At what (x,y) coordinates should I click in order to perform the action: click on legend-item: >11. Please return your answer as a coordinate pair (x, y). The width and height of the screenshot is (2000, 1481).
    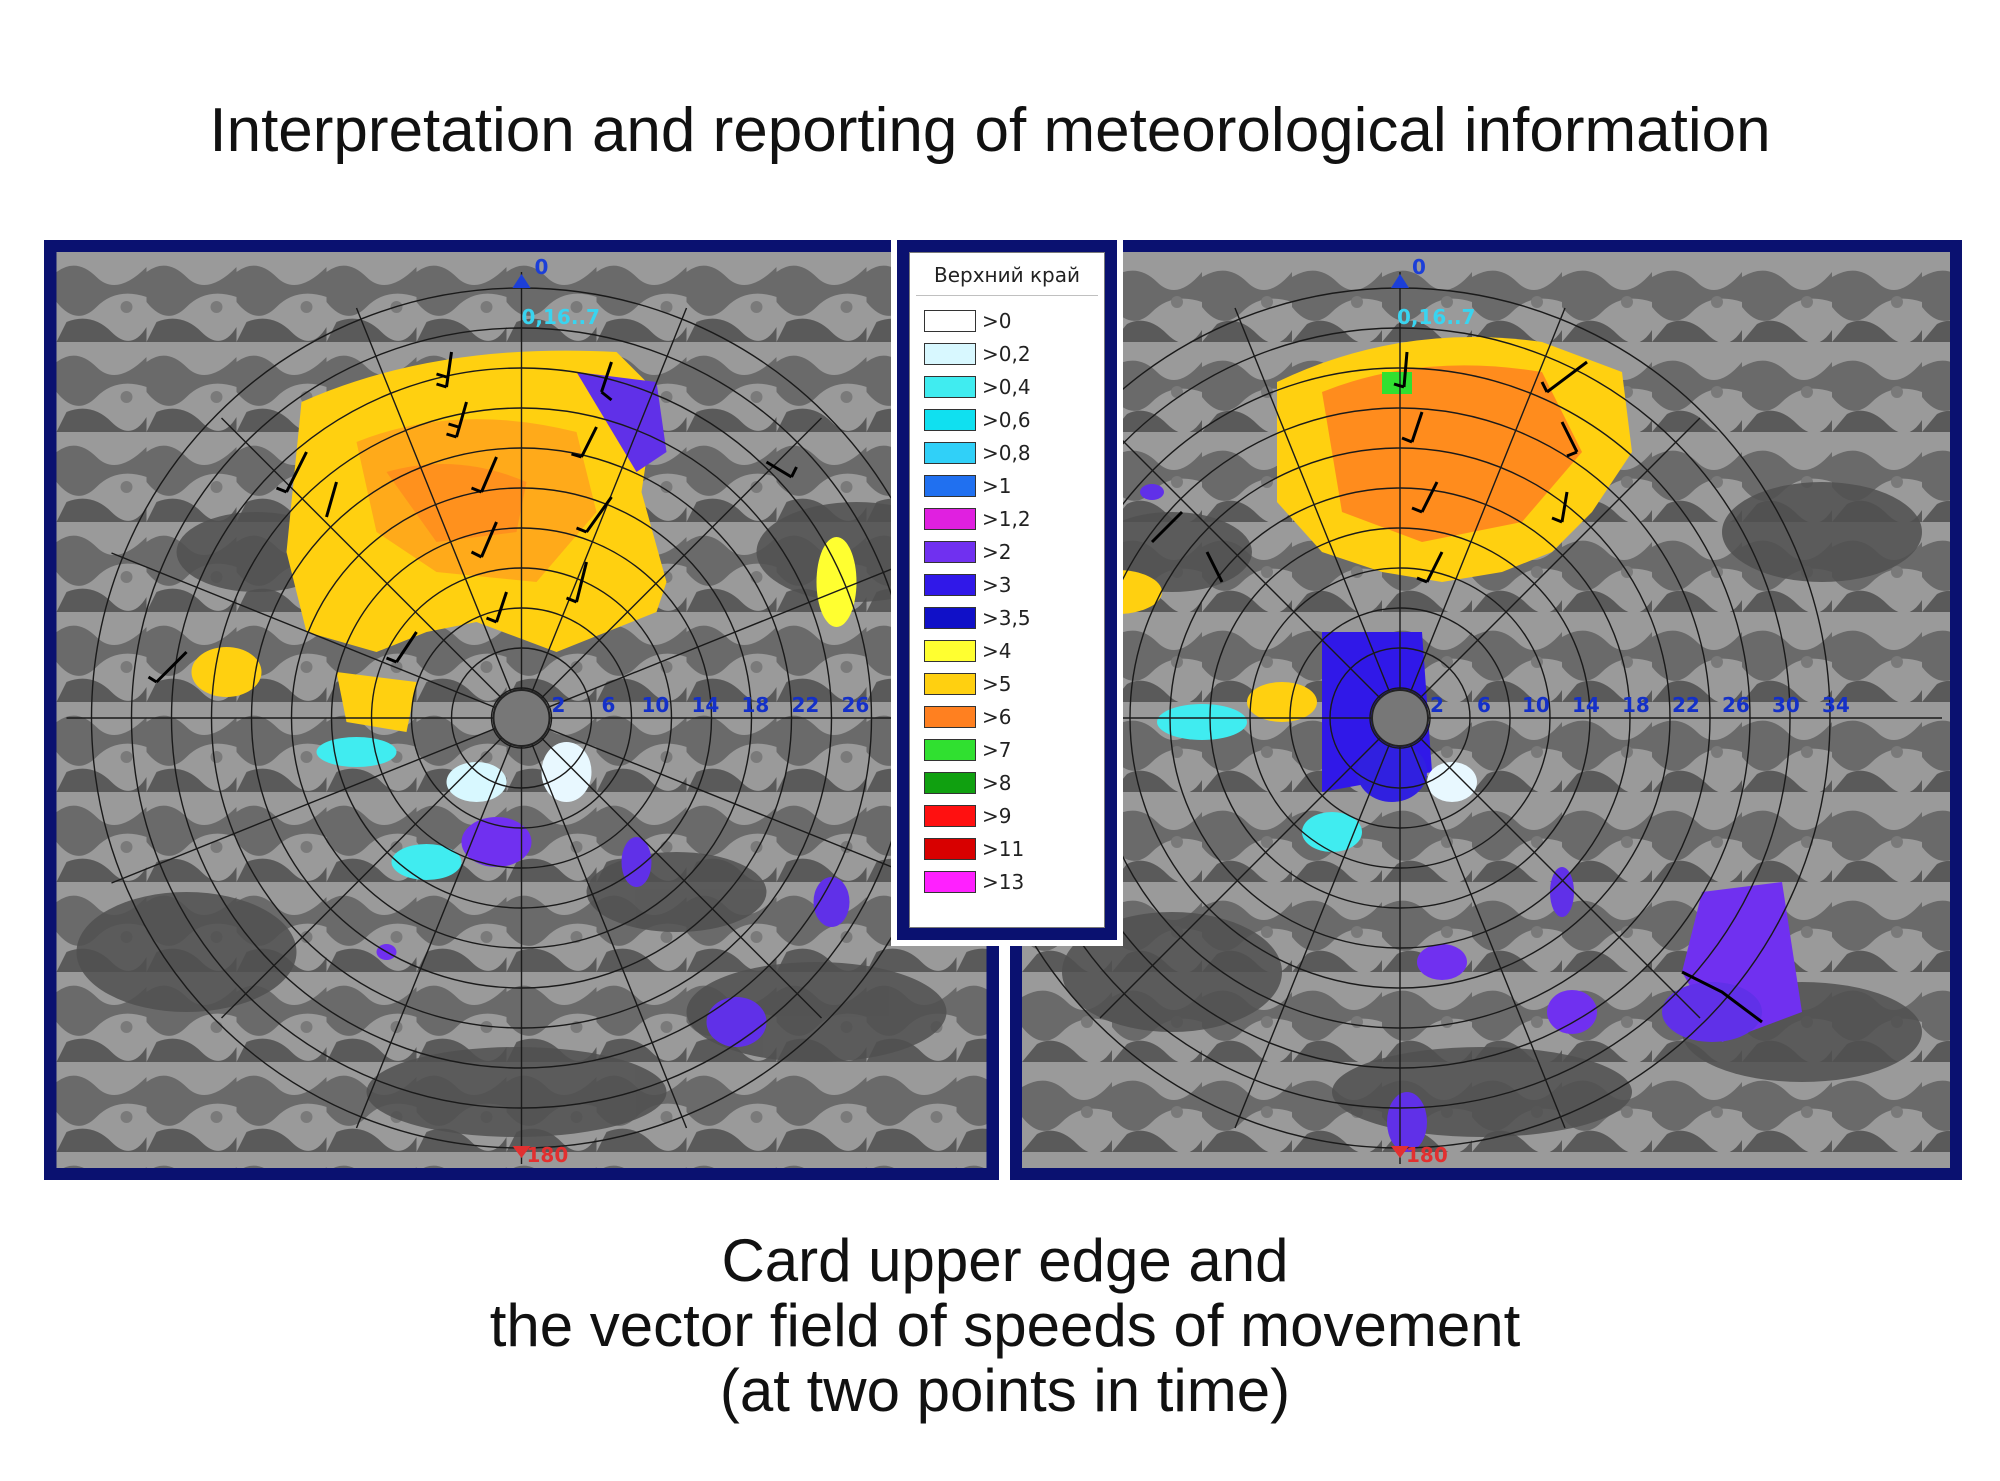
    Looking at the image, I should click on (1014, 848).